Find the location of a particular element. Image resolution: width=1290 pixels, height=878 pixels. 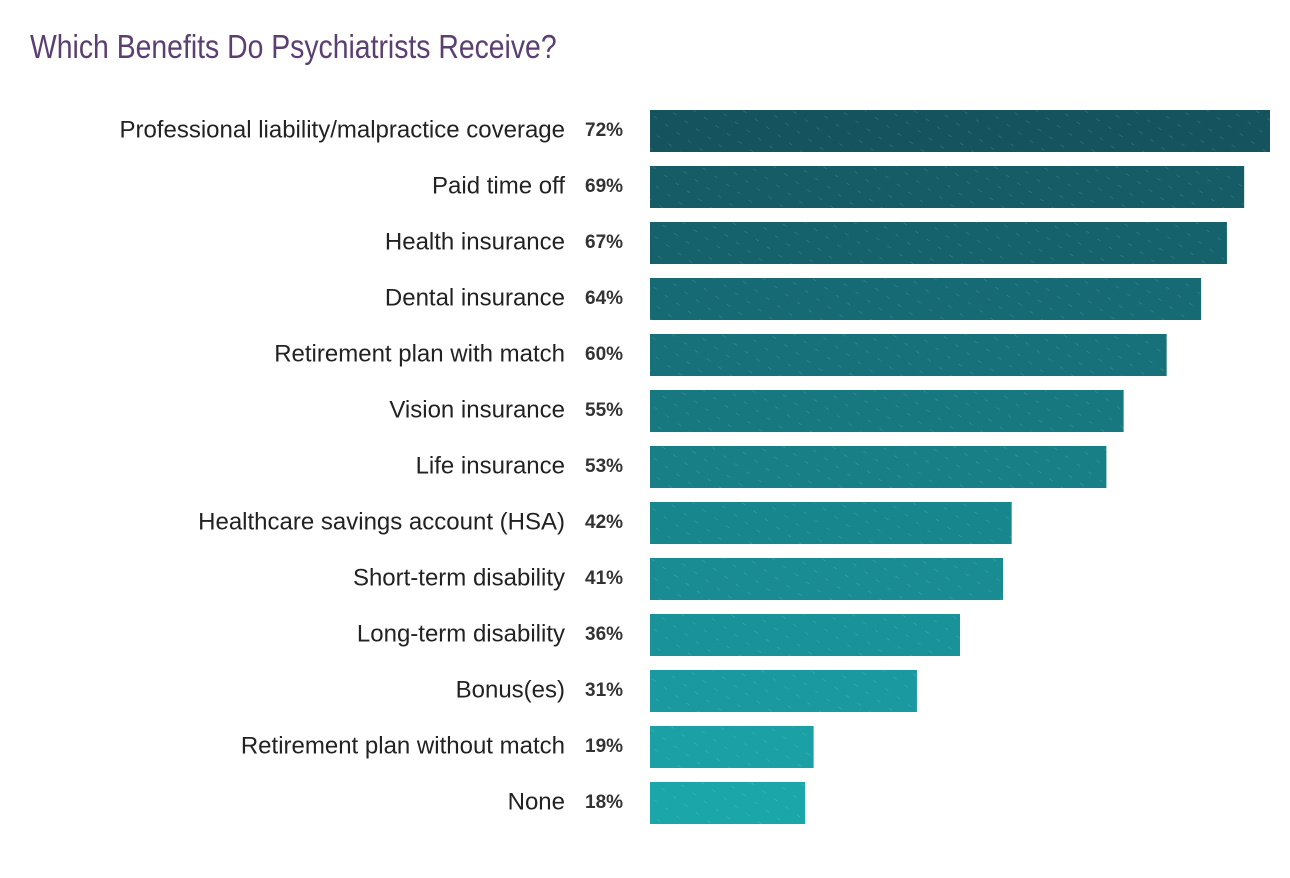

value-label: 41% is located at coordinates (604, 578).